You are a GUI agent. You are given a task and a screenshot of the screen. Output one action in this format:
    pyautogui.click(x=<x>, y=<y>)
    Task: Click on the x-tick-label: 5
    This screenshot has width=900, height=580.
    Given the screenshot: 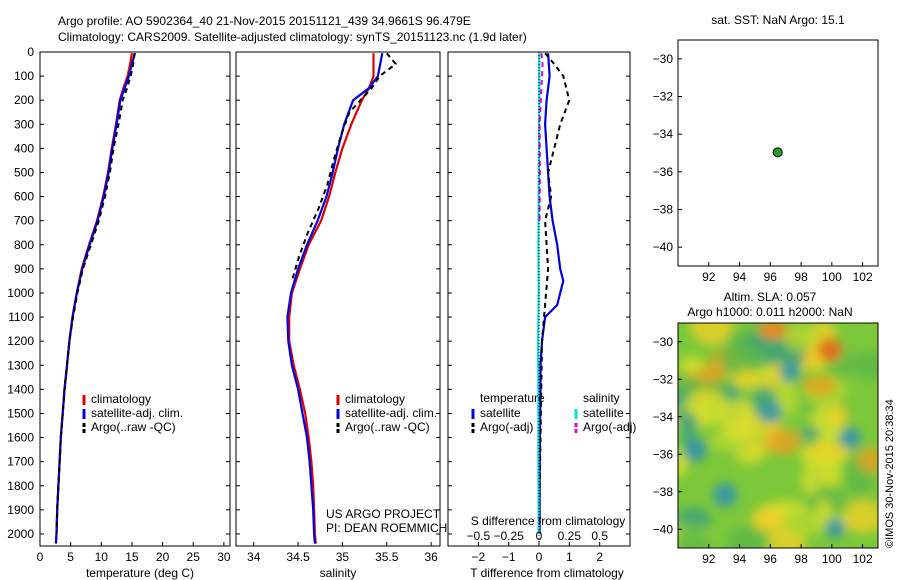 What is the action you would take?
    pyautogui.click(x=70, y=557)
    